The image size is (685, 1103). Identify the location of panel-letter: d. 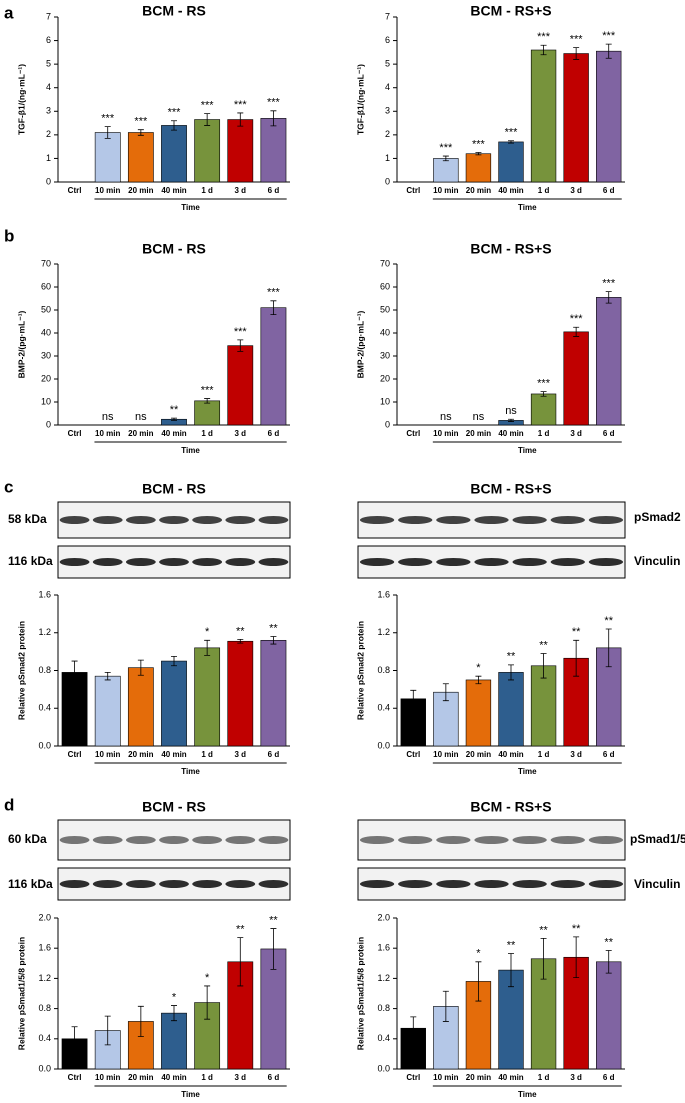
(9, 804).